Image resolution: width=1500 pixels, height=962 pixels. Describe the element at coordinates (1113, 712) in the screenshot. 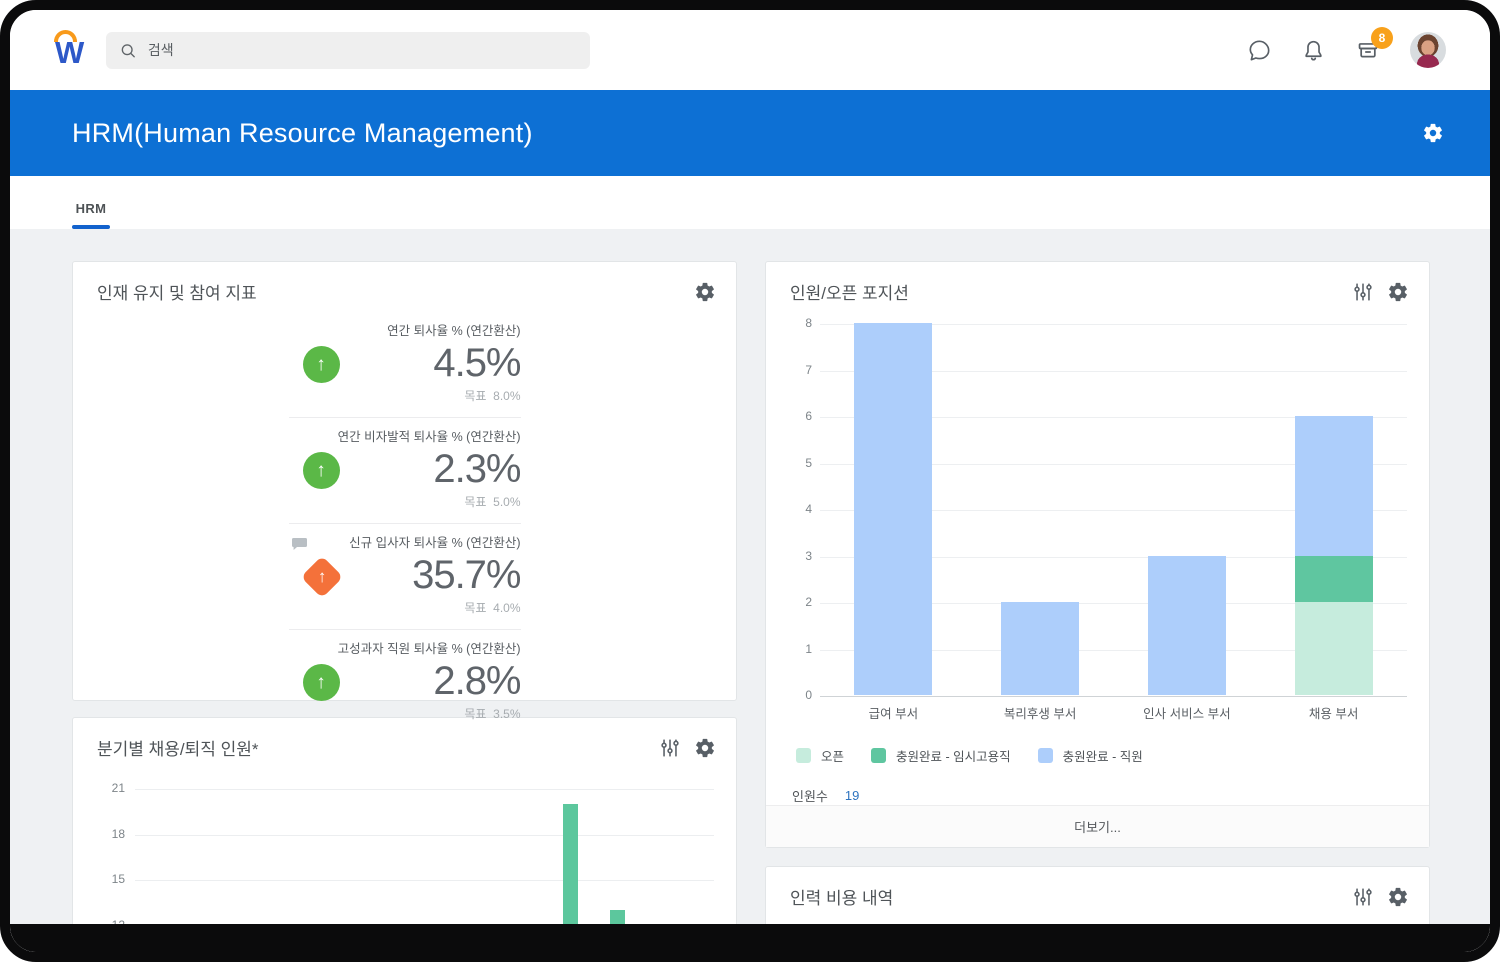

I see `chart-x-axis-labels: 급여 부서 복리후생 부서 인사 서비스 부서 채용 부서` at that location.